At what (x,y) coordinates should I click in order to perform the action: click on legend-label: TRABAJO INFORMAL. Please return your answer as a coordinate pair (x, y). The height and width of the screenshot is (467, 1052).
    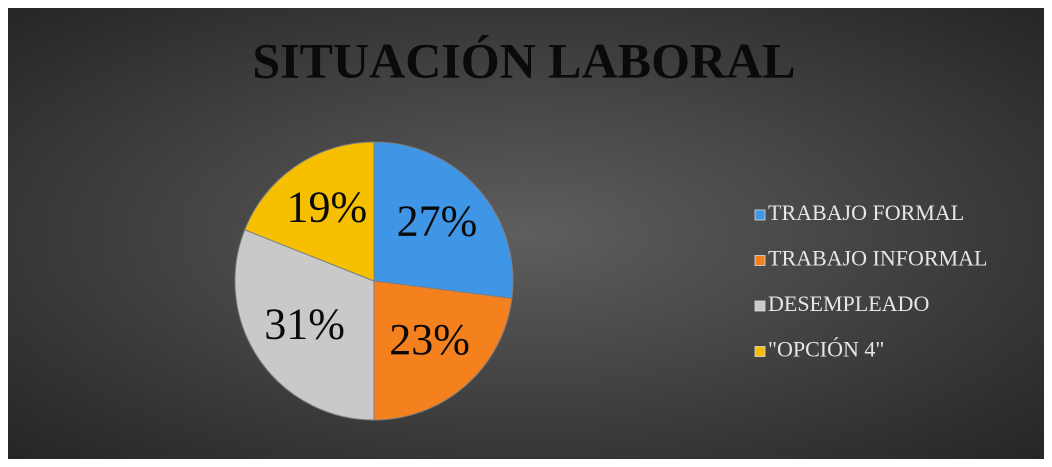
    Looking at the image, I should click on (877, 258).